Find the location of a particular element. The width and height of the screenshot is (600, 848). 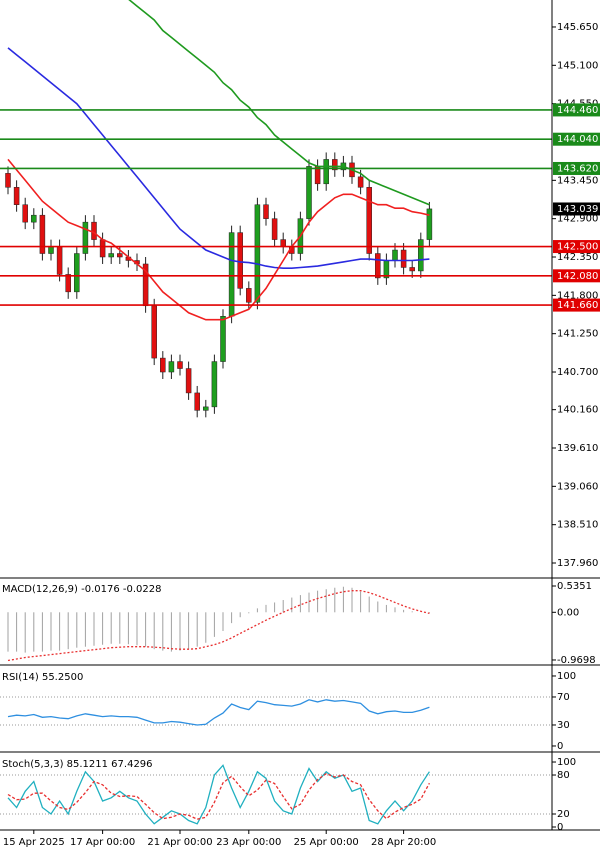

y-tick-label: 0.00 is located at coordinates (568, 612).